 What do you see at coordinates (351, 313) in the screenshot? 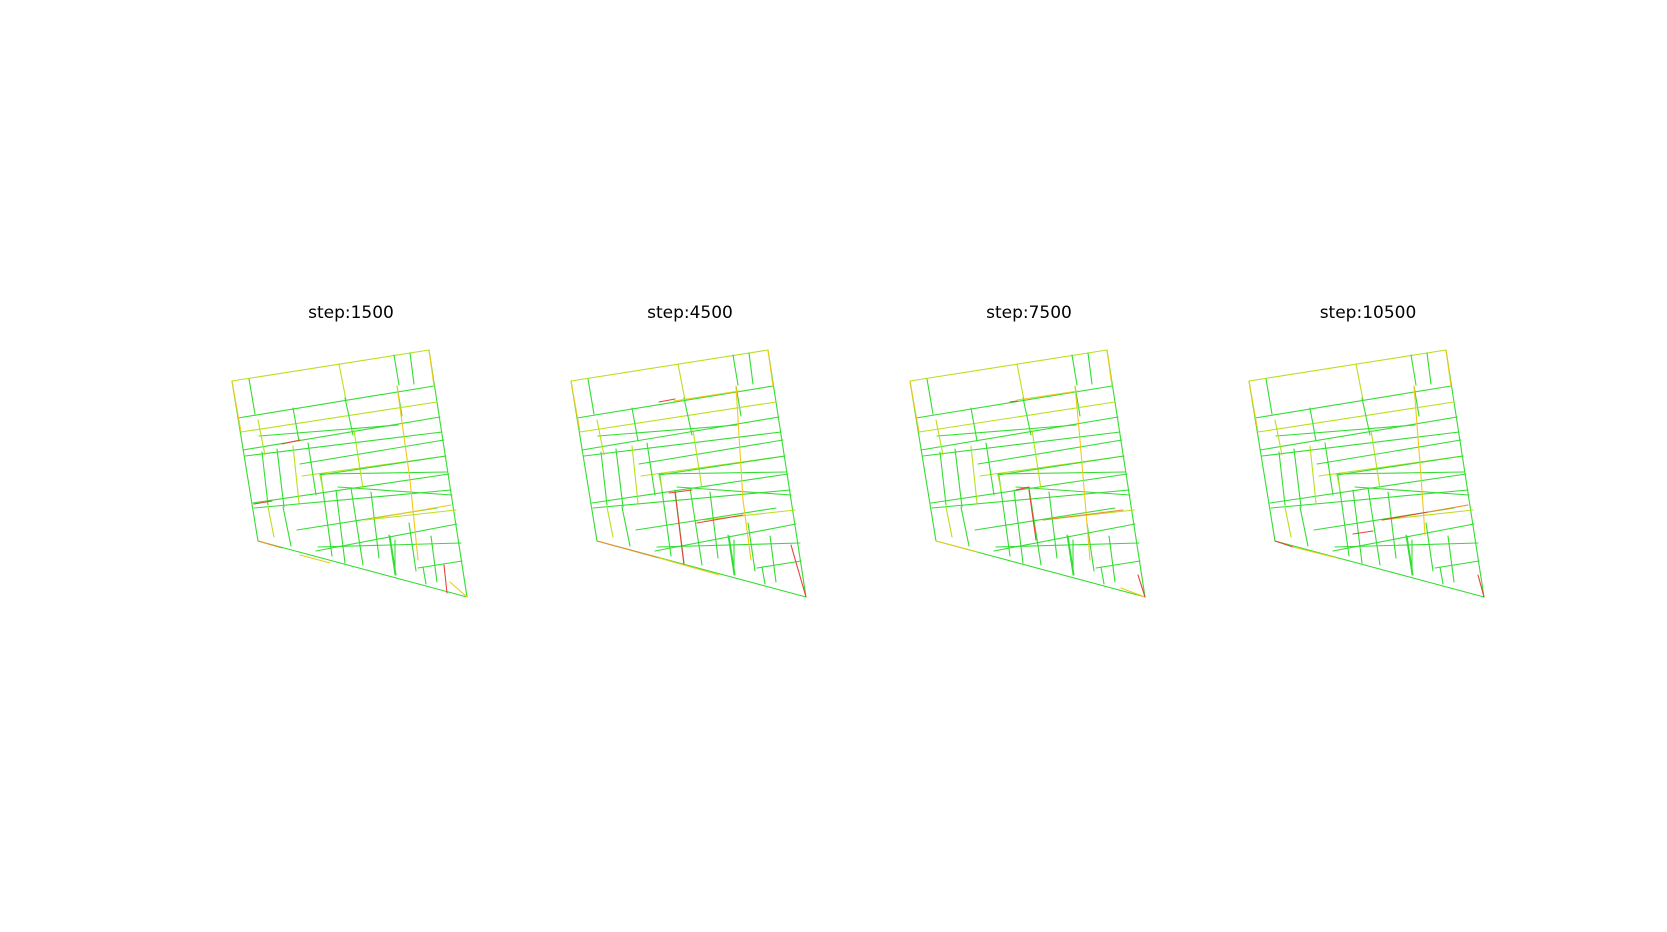
I see `panel-title: step:1500` at bounding box center [351, 313].